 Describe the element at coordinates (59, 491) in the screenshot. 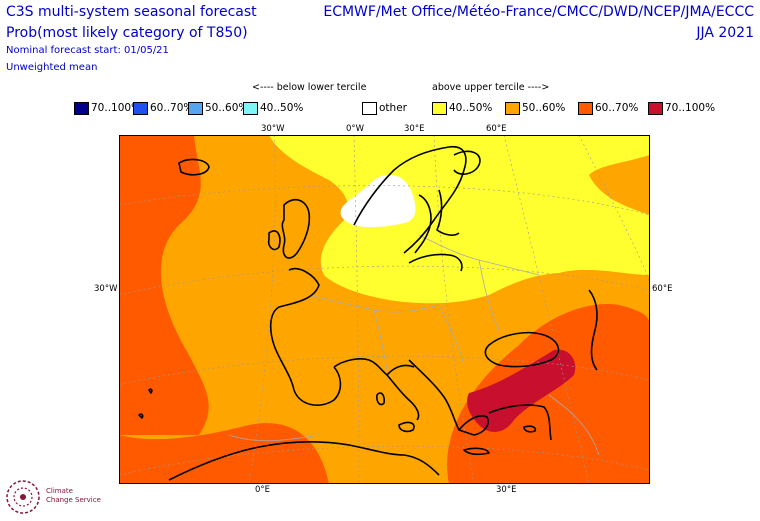

I see `logo-line1: Climate` at that location.